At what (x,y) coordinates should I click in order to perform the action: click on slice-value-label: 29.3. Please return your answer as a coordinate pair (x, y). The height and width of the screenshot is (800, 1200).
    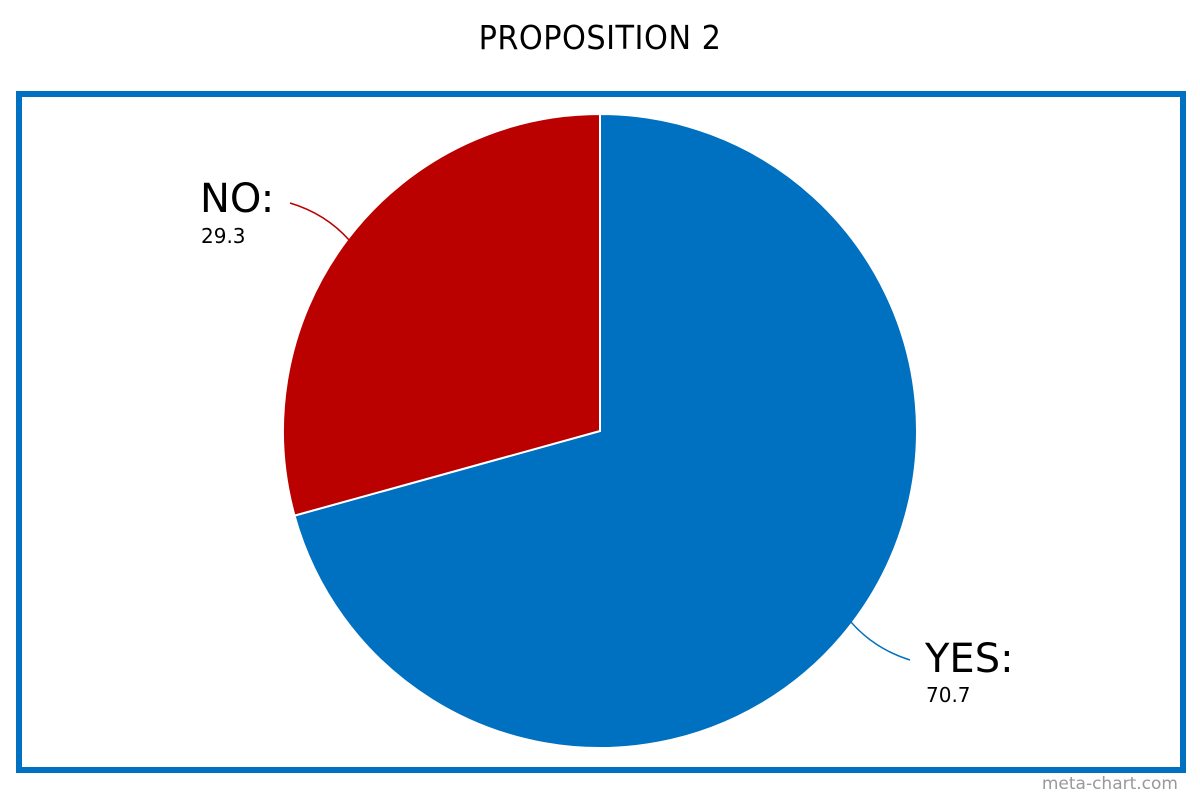
    Looking at the image, I should click on (223, 236).